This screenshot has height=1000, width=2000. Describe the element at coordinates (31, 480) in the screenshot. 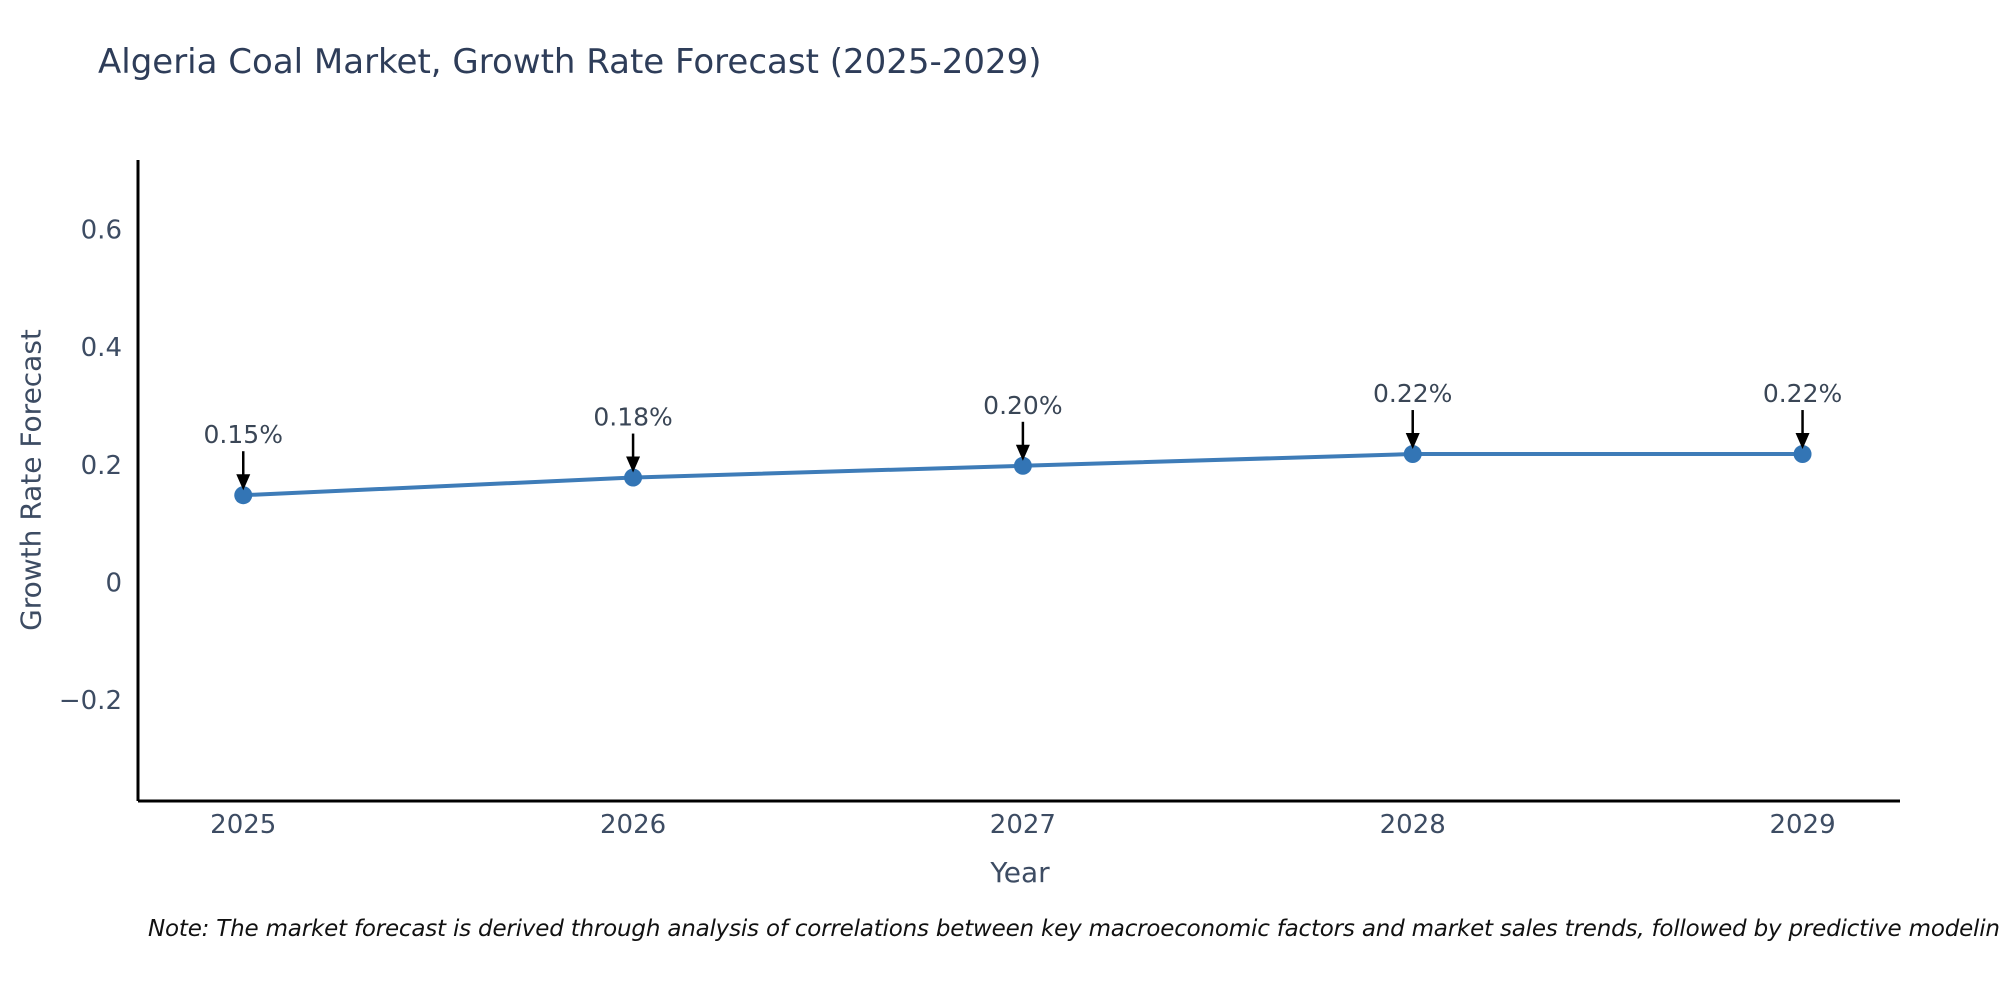

I see `y-axis-title: Growth Rate Forecast` at that location.